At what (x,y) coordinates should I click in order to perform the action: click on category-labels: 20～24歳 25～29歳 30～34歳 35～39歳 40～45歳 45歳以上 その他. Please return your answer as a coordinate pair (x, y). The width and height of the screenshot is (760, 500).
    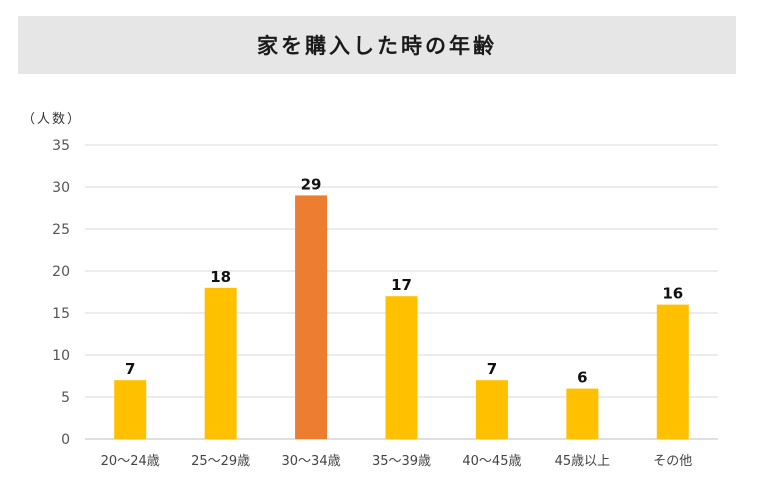
    Looking at the image, I should click on (397, 461).